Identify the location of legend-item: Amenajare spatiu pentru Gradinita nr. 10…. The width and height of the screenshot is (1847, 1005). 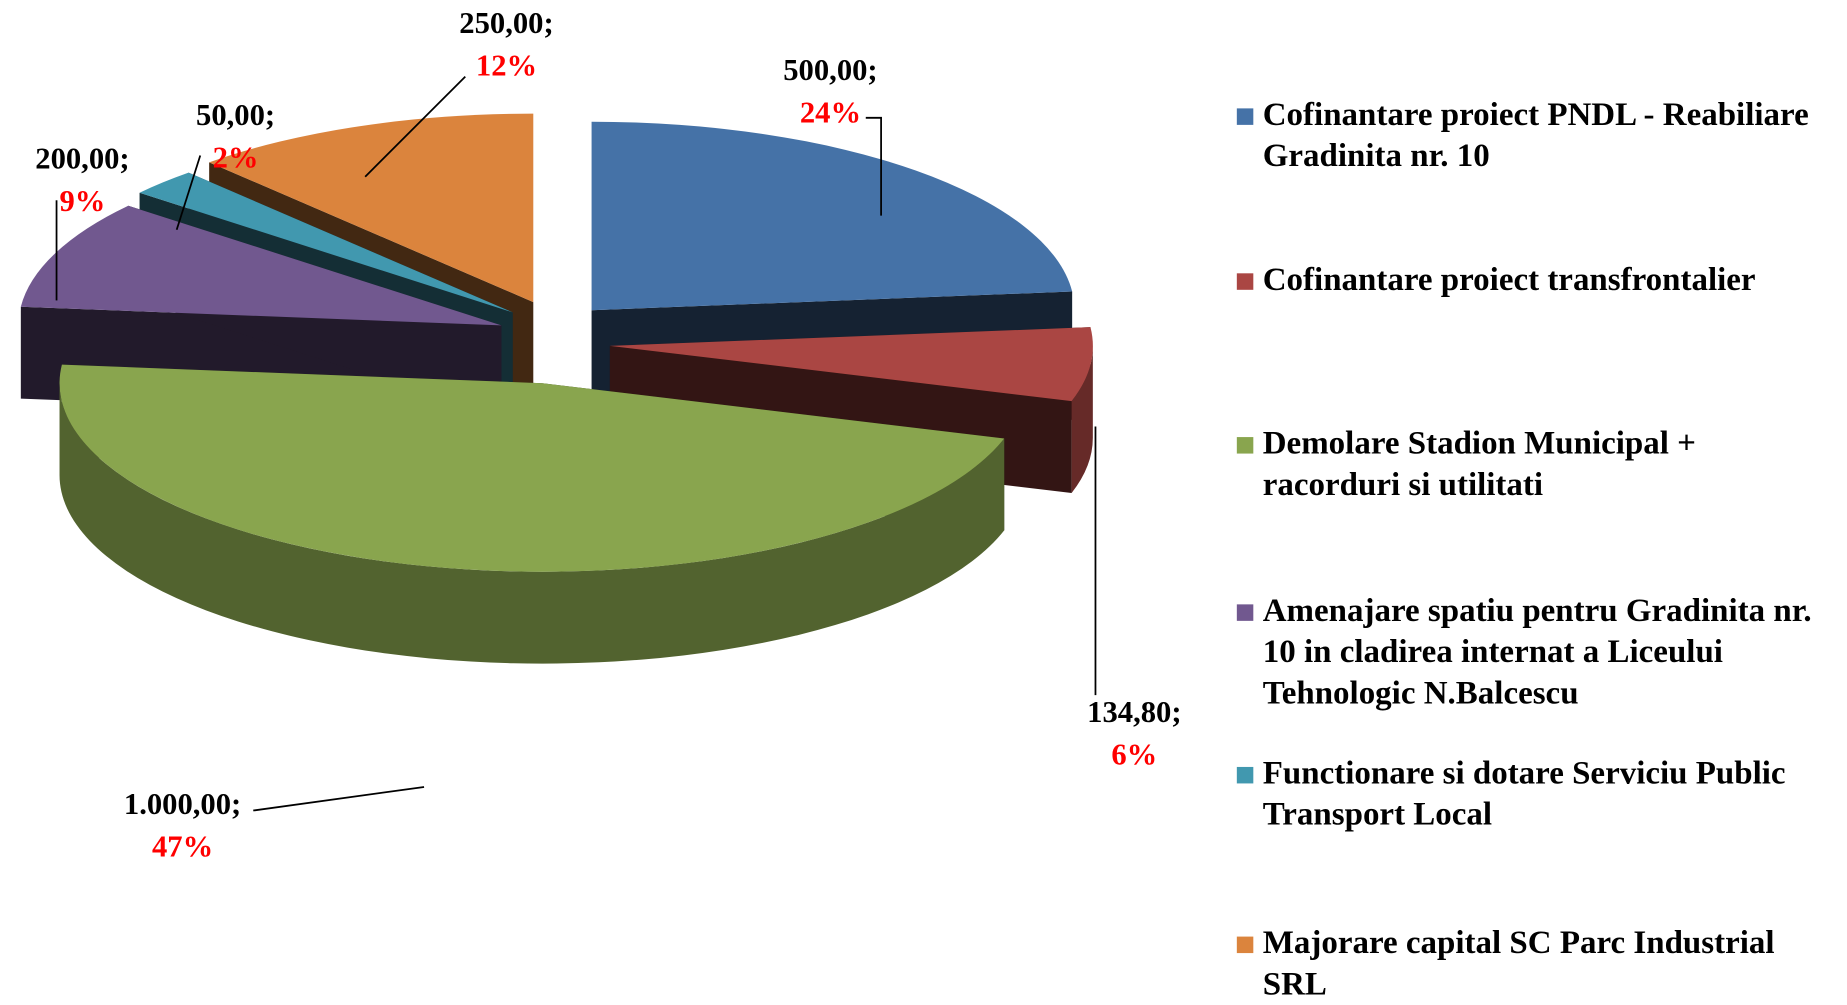
(1531, 652).